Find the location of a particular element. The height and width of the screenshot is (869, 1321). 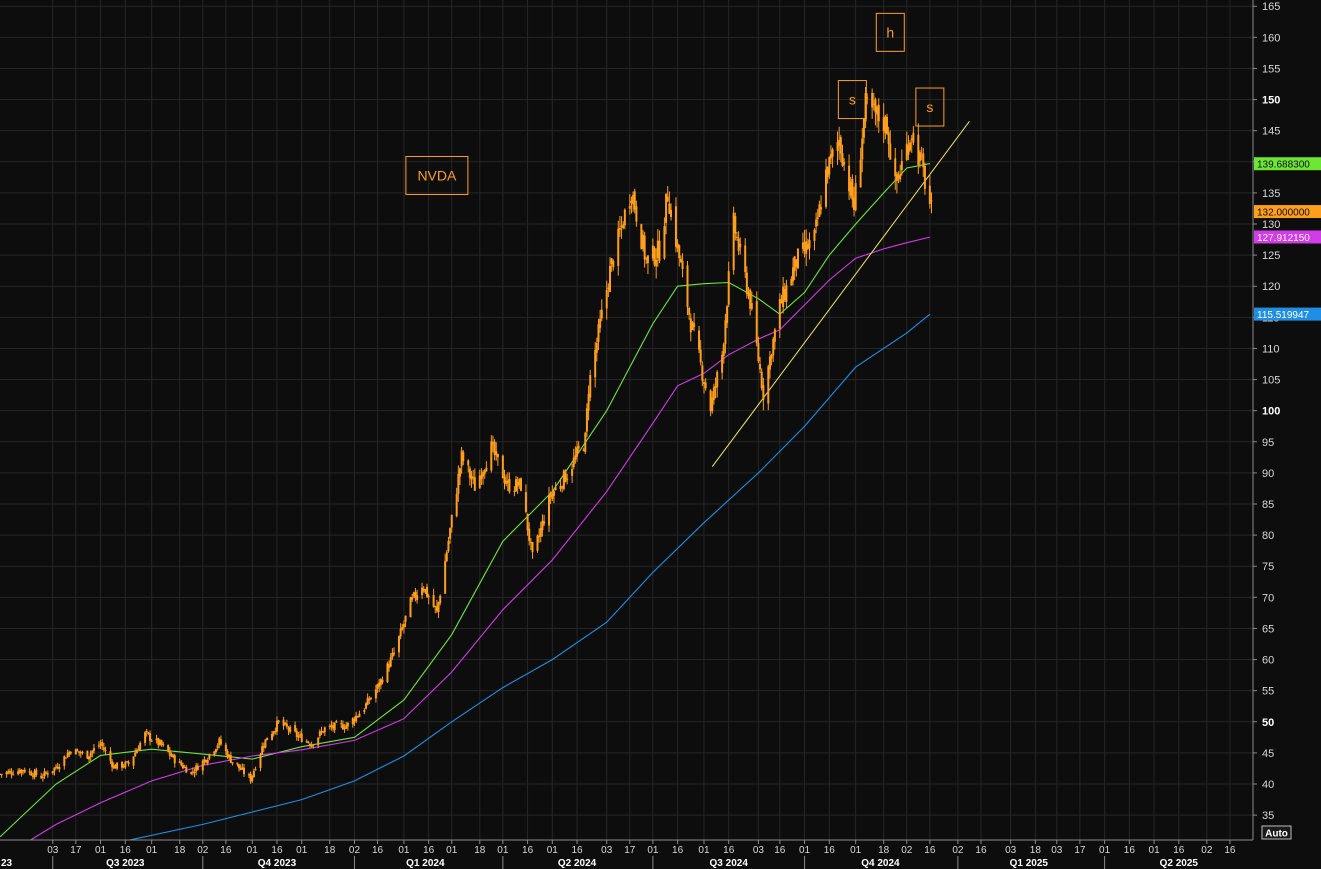

auto-scale-button: Auto is located at coordinates (1276, 832).